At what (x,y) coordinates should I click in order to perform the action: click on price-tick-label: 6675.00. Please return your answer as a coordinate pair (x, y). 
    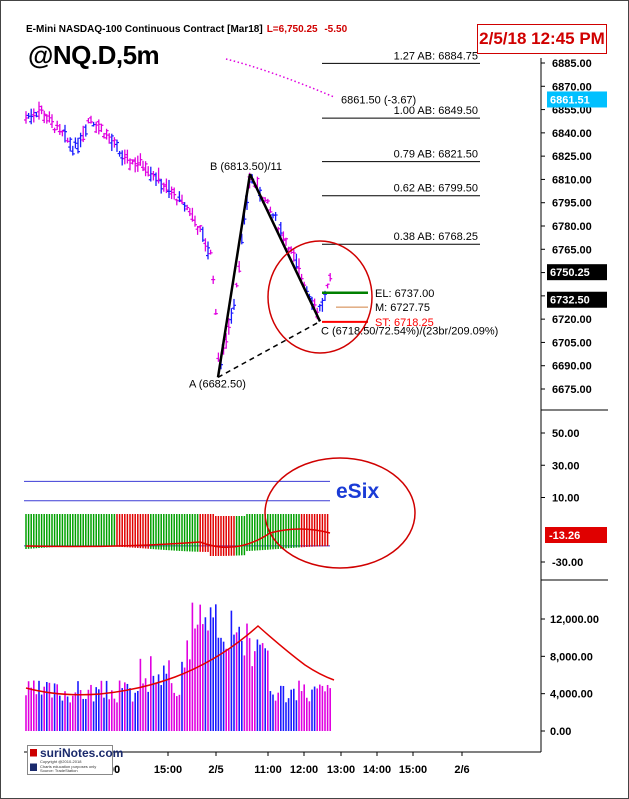
    Looking at the image, I should click on (572, 390).